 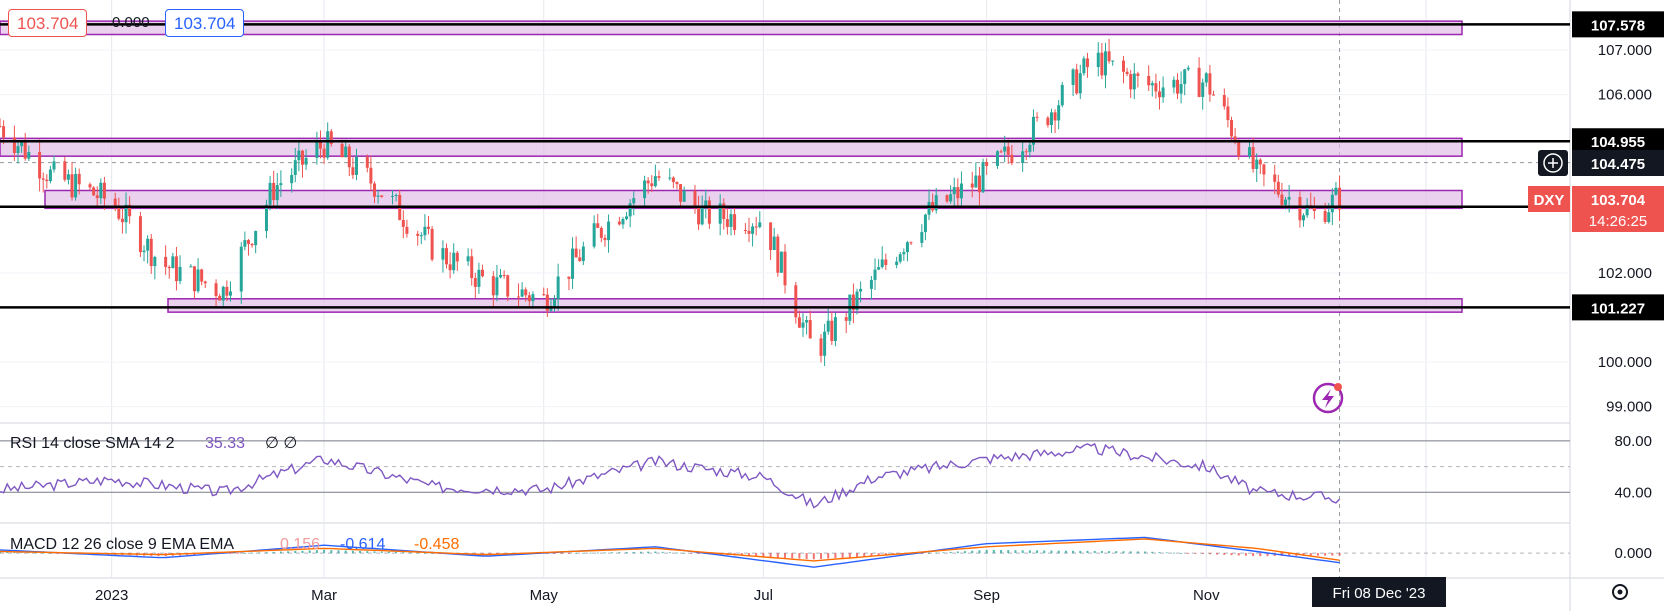 I want to click on plus-circle-icon, so click(x=1553, y=163).